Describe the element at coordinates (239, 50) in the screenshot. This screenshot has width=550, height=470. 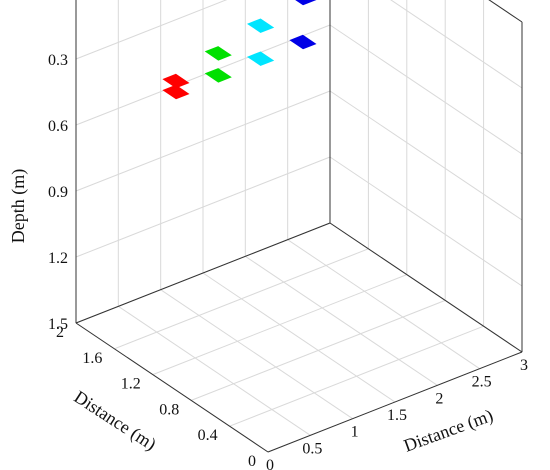
I see `data-points` at that location.